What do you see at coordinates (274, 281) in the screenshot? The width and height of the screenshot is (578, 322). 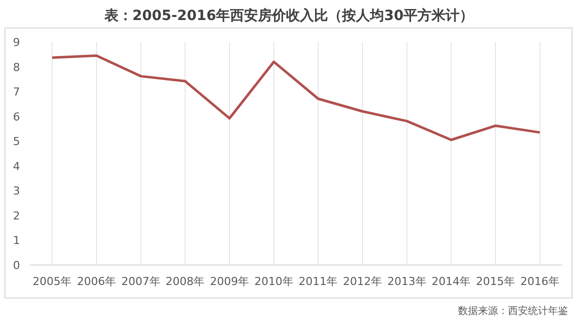 I see `x-tick-label: 2010年` at bounding box center [274, 281].